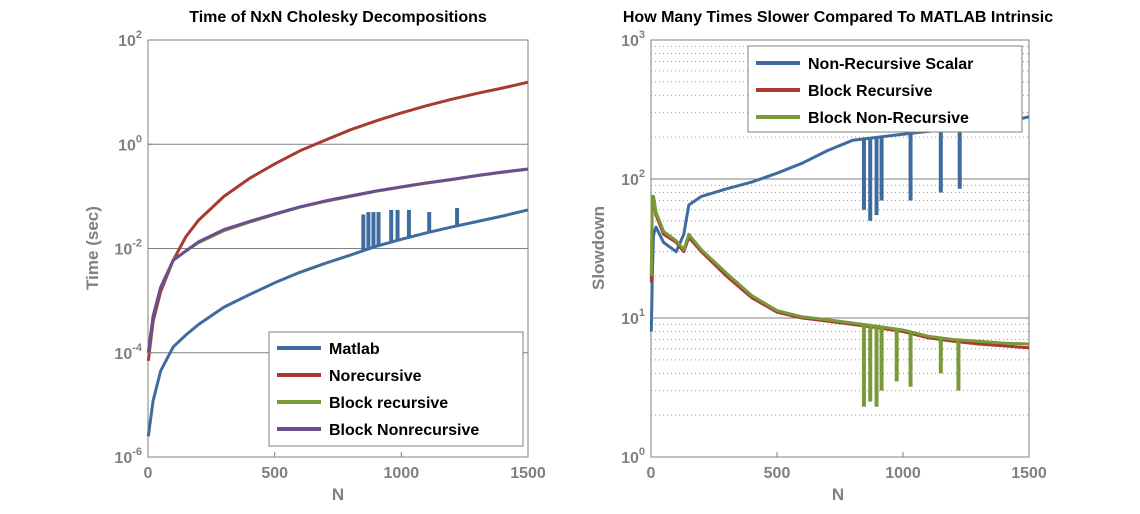 The height and width of the screenshot is (514, 1140). Describe the element at coordinates (870, 91) in the screenshot. I see `right-legend-label-1: Block Recursive` at that location.